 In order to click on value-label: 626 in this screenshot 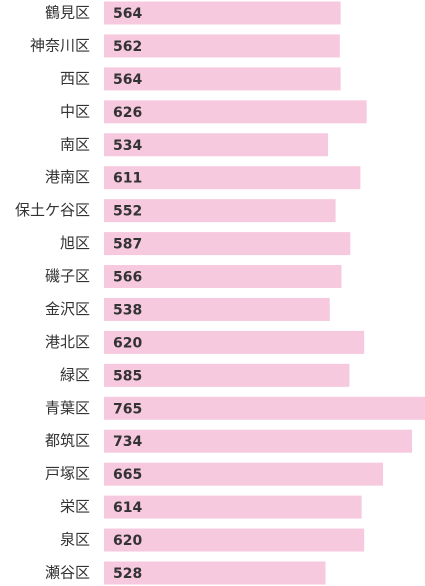, I will do `click(127, 113)`.